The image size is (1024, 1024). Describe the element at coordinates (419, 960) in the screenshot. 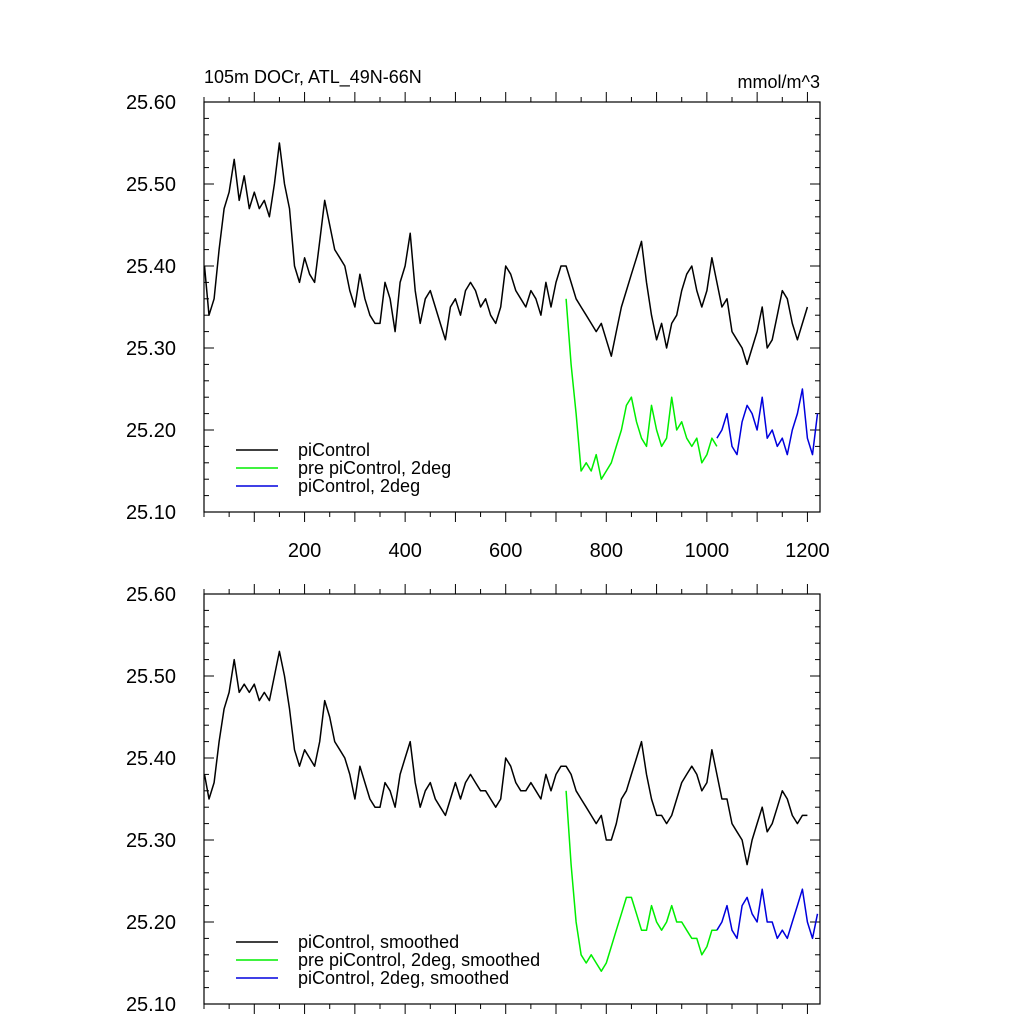

I see `bottom-legend-label: pre piControl, 2deg, smoothed` at that location.